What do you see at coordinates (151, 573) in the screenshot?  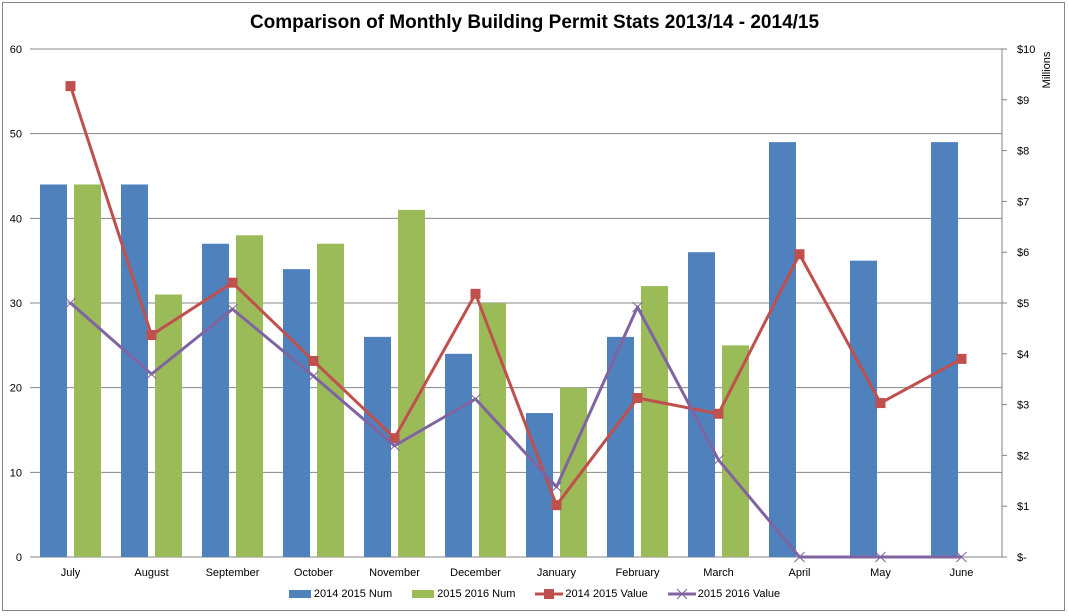 I see `x-tick-label: August` at bounding box center [151, 573].